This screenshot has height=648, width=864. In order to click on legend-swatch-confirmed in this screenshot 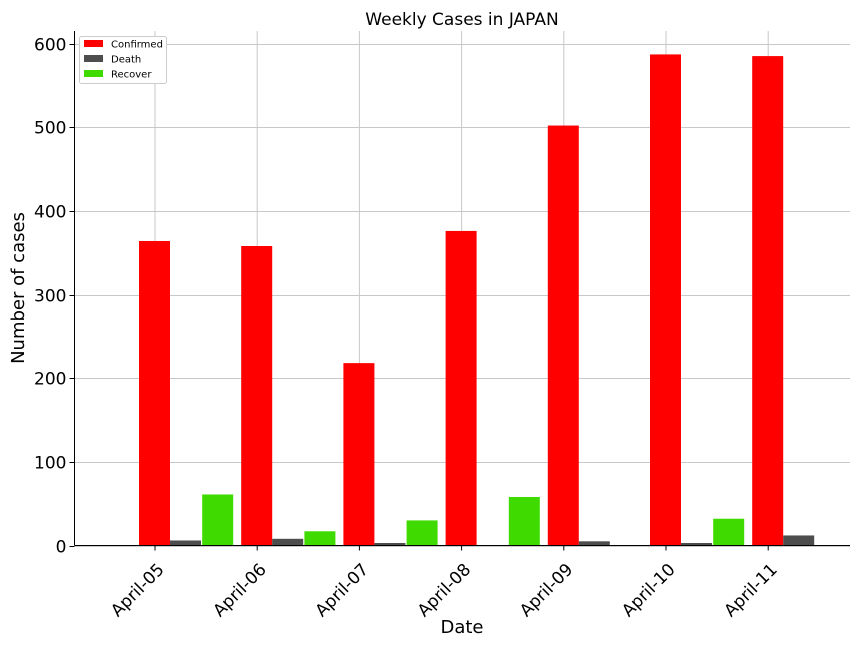, I will do `click(93, 43)`.